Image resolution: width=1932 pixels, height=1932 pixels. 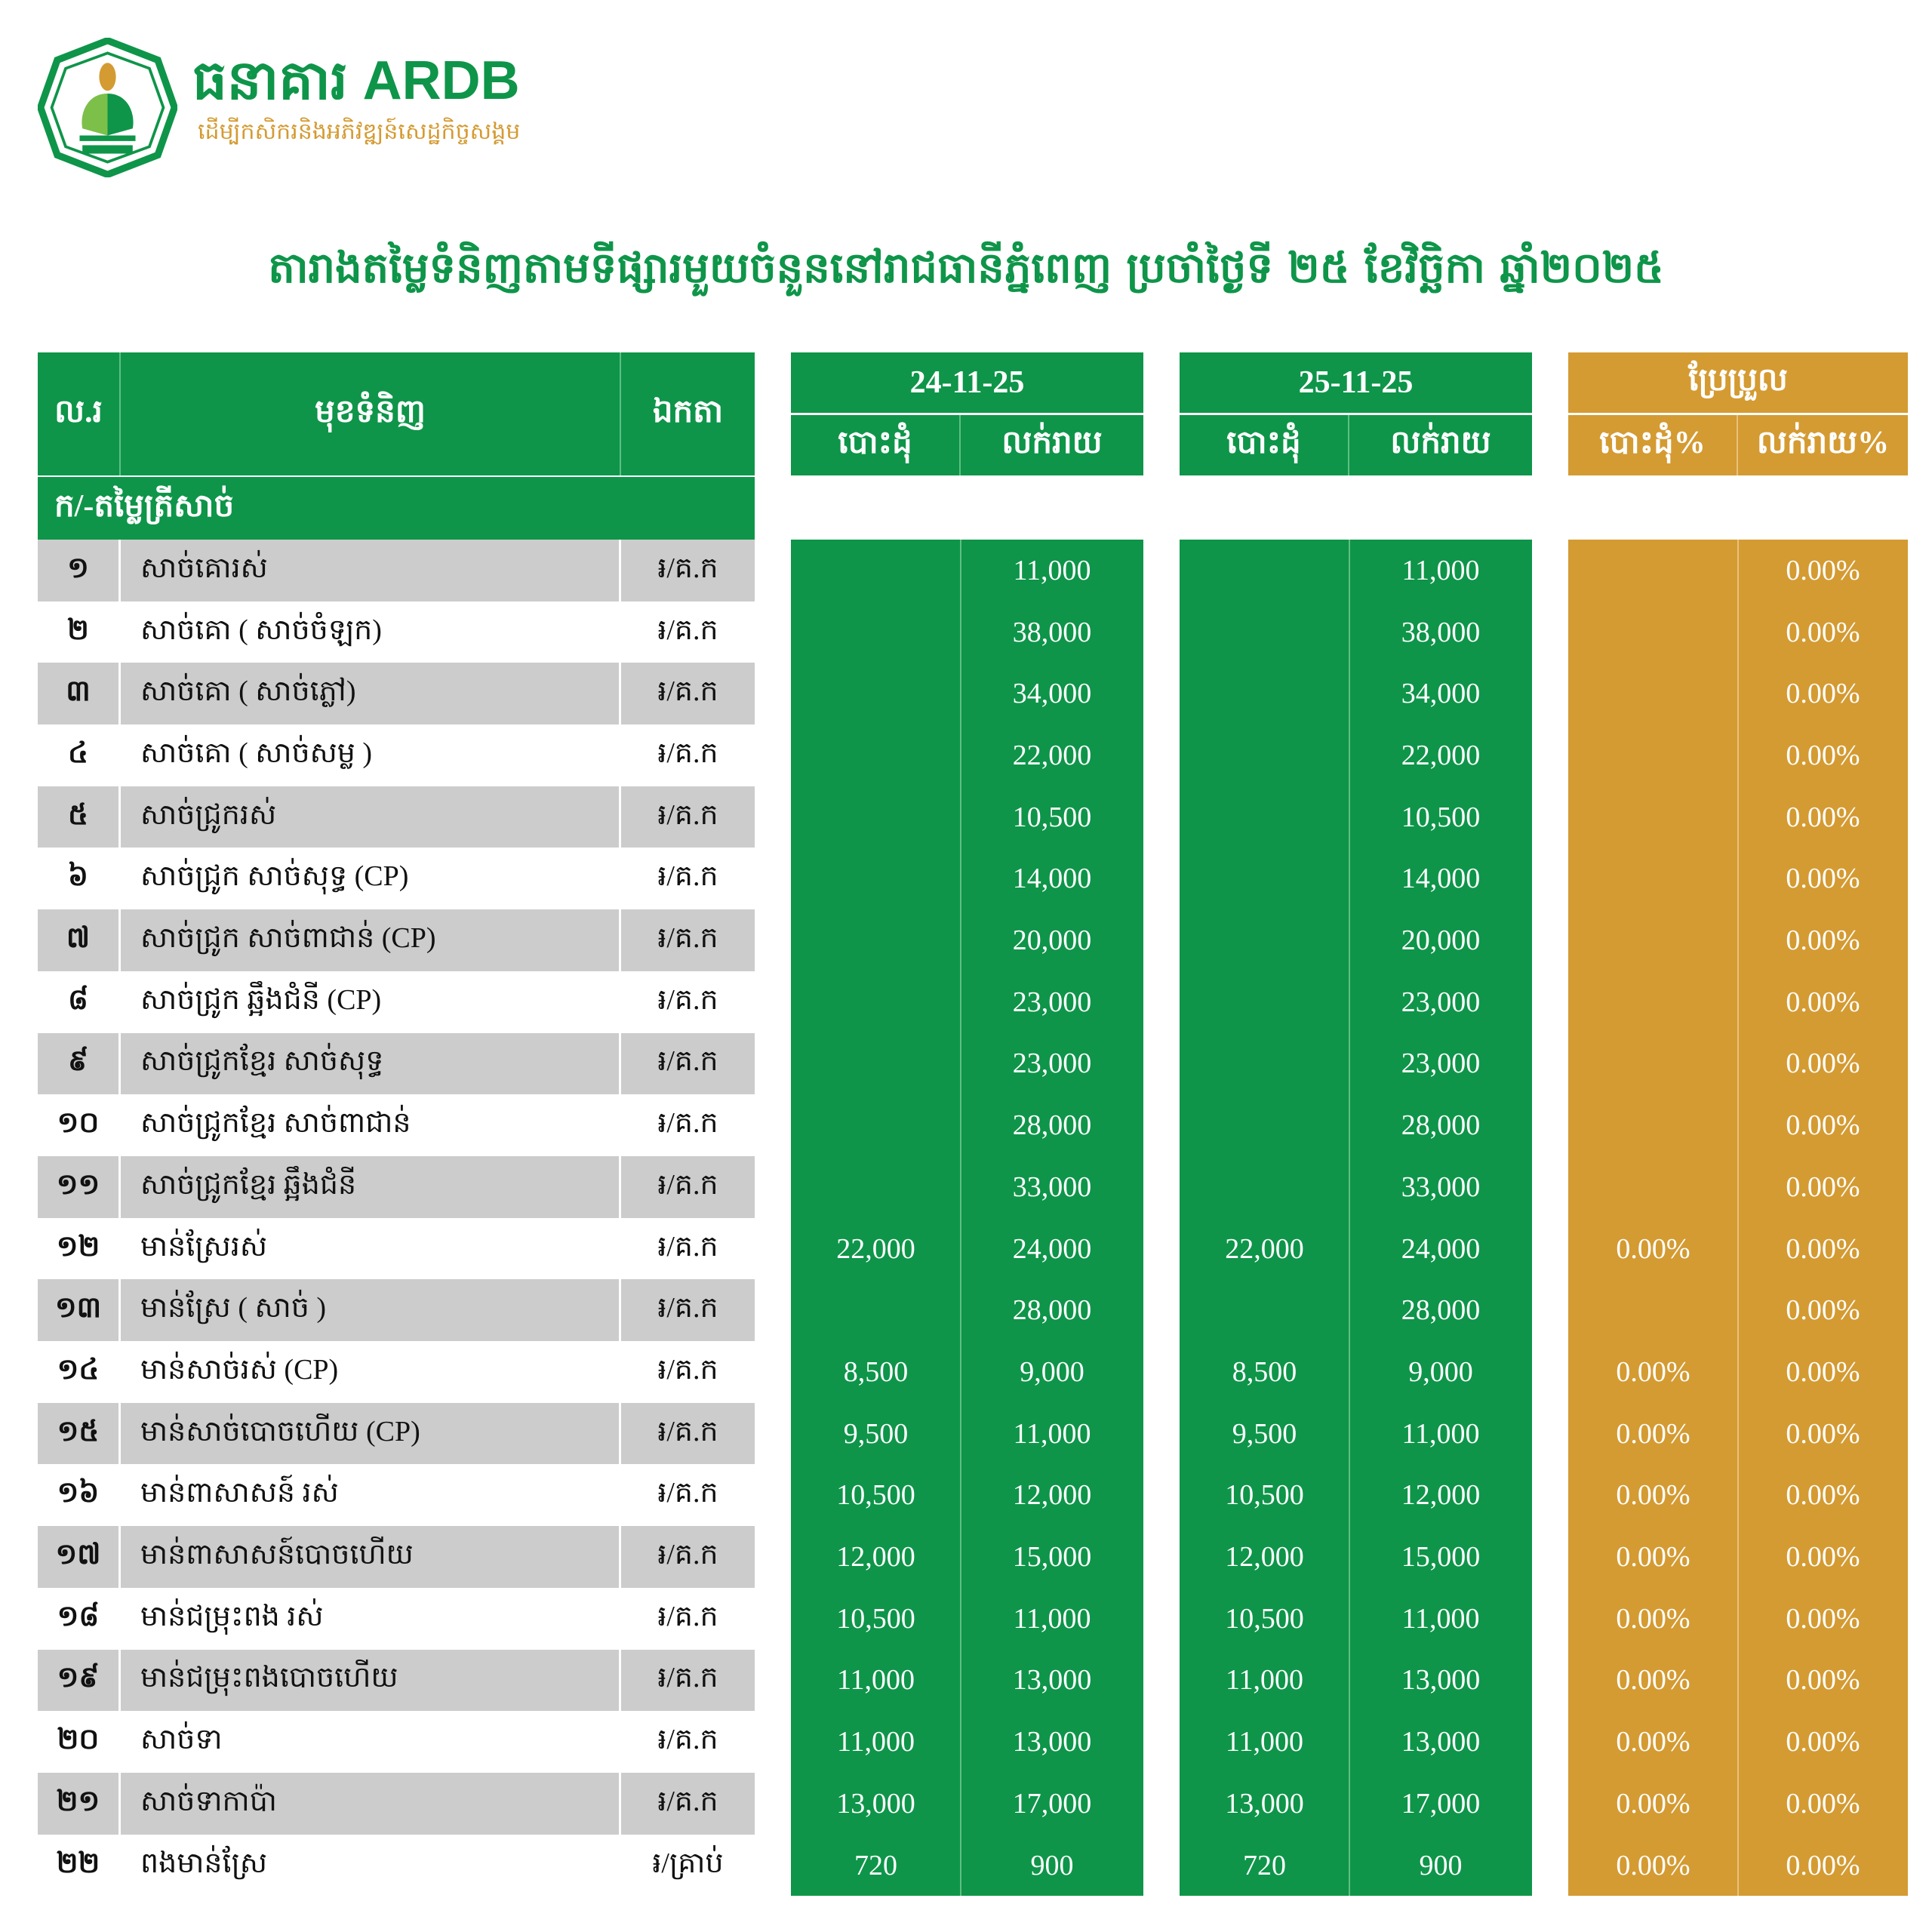 What do you see at coordinates (1264, 445) in the screenshot?
I see `header-date2-wholesale: បោះដុំ` at bounding box center [1264, 445].